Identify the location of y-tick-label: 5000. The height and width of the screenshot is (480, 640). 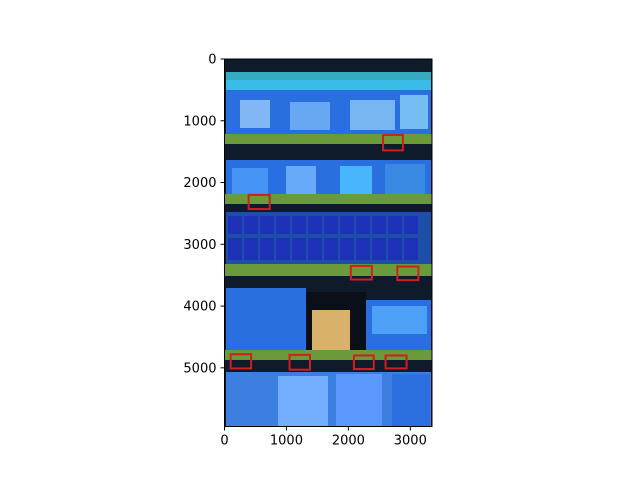
(199, 368).